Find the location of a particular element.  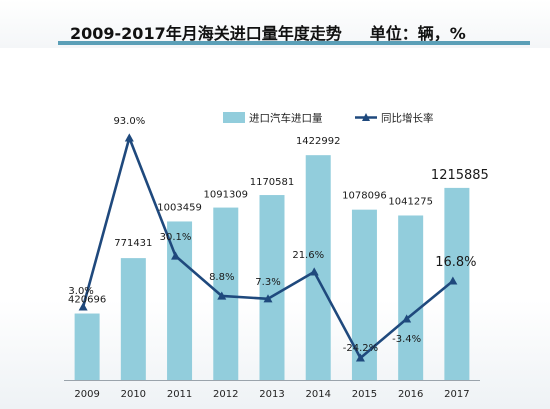

growth-marker-2010 is located at coordinates (129, 137).